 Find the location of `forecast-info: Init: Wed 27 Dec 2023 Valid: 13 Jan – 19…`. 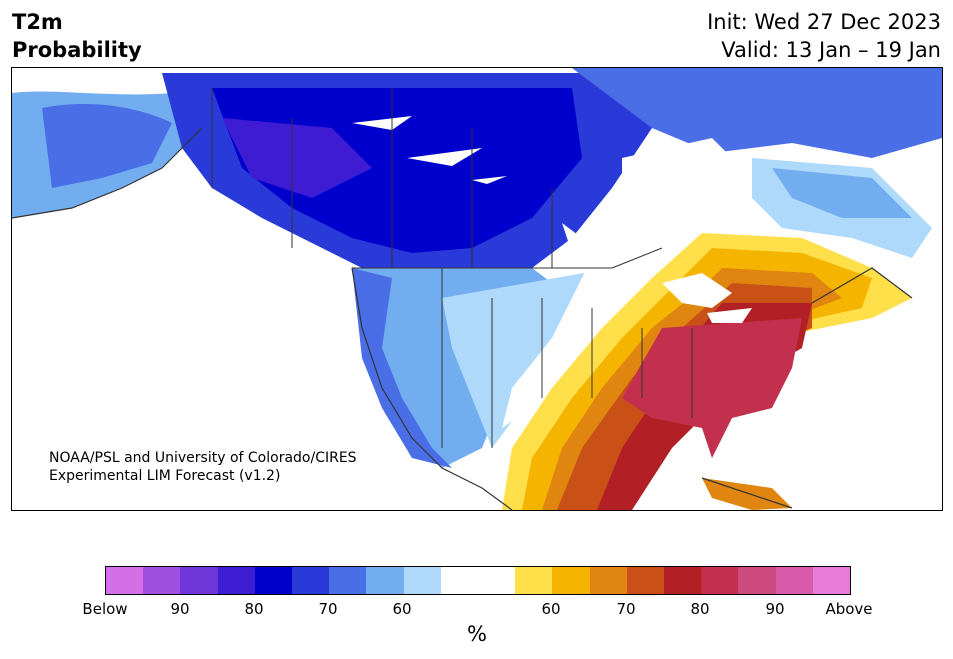

forecast-info: Init: Wed 27 Dec 2023 Valid: 13 Jan – 19… is located at coordinates (824, 36).